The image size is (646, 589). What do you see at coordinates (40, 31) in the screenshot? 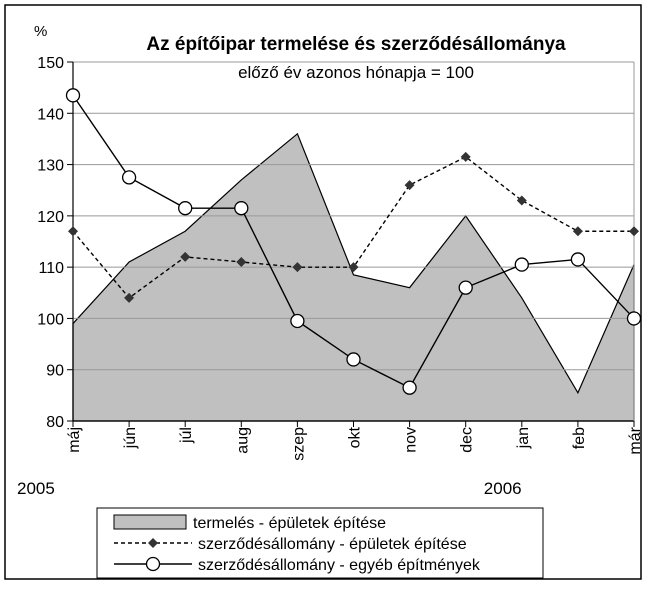
I see `y-axis-label: %` at bounding box center [40, 31].